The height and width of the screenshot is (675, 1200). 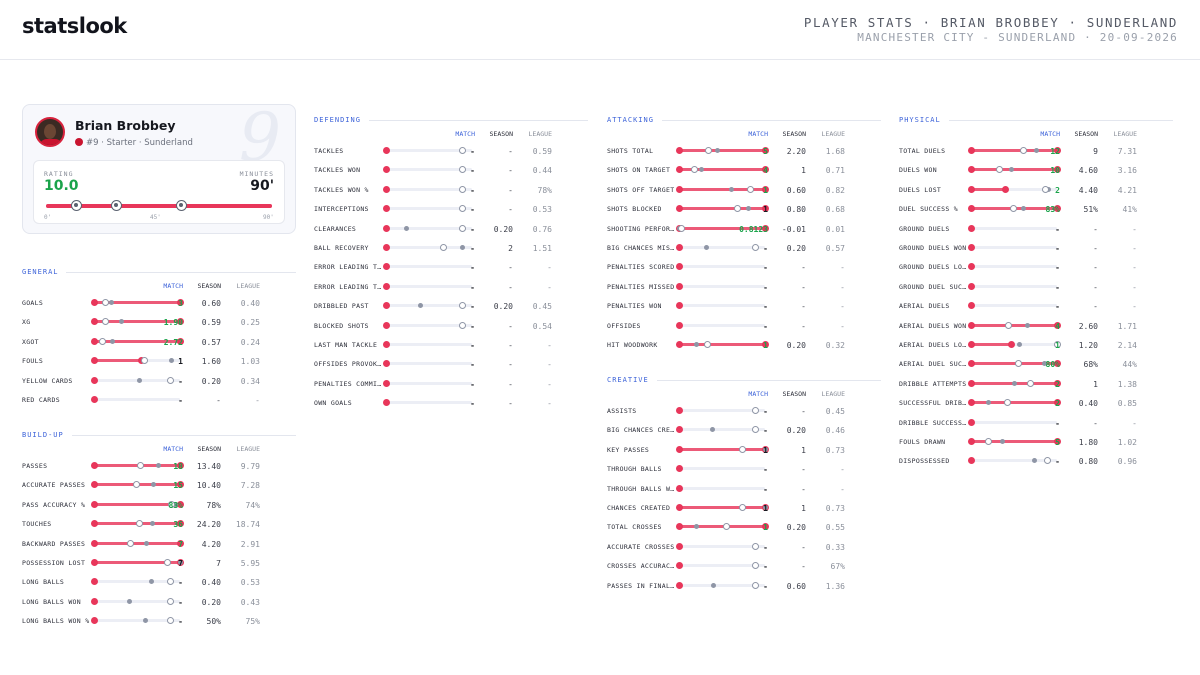 What do you see at coordinates (159, 381) in the screenshot?
I see `stat-row: YELLOW CARDS - 0.20 0.34` at bounding box center [159, 381].